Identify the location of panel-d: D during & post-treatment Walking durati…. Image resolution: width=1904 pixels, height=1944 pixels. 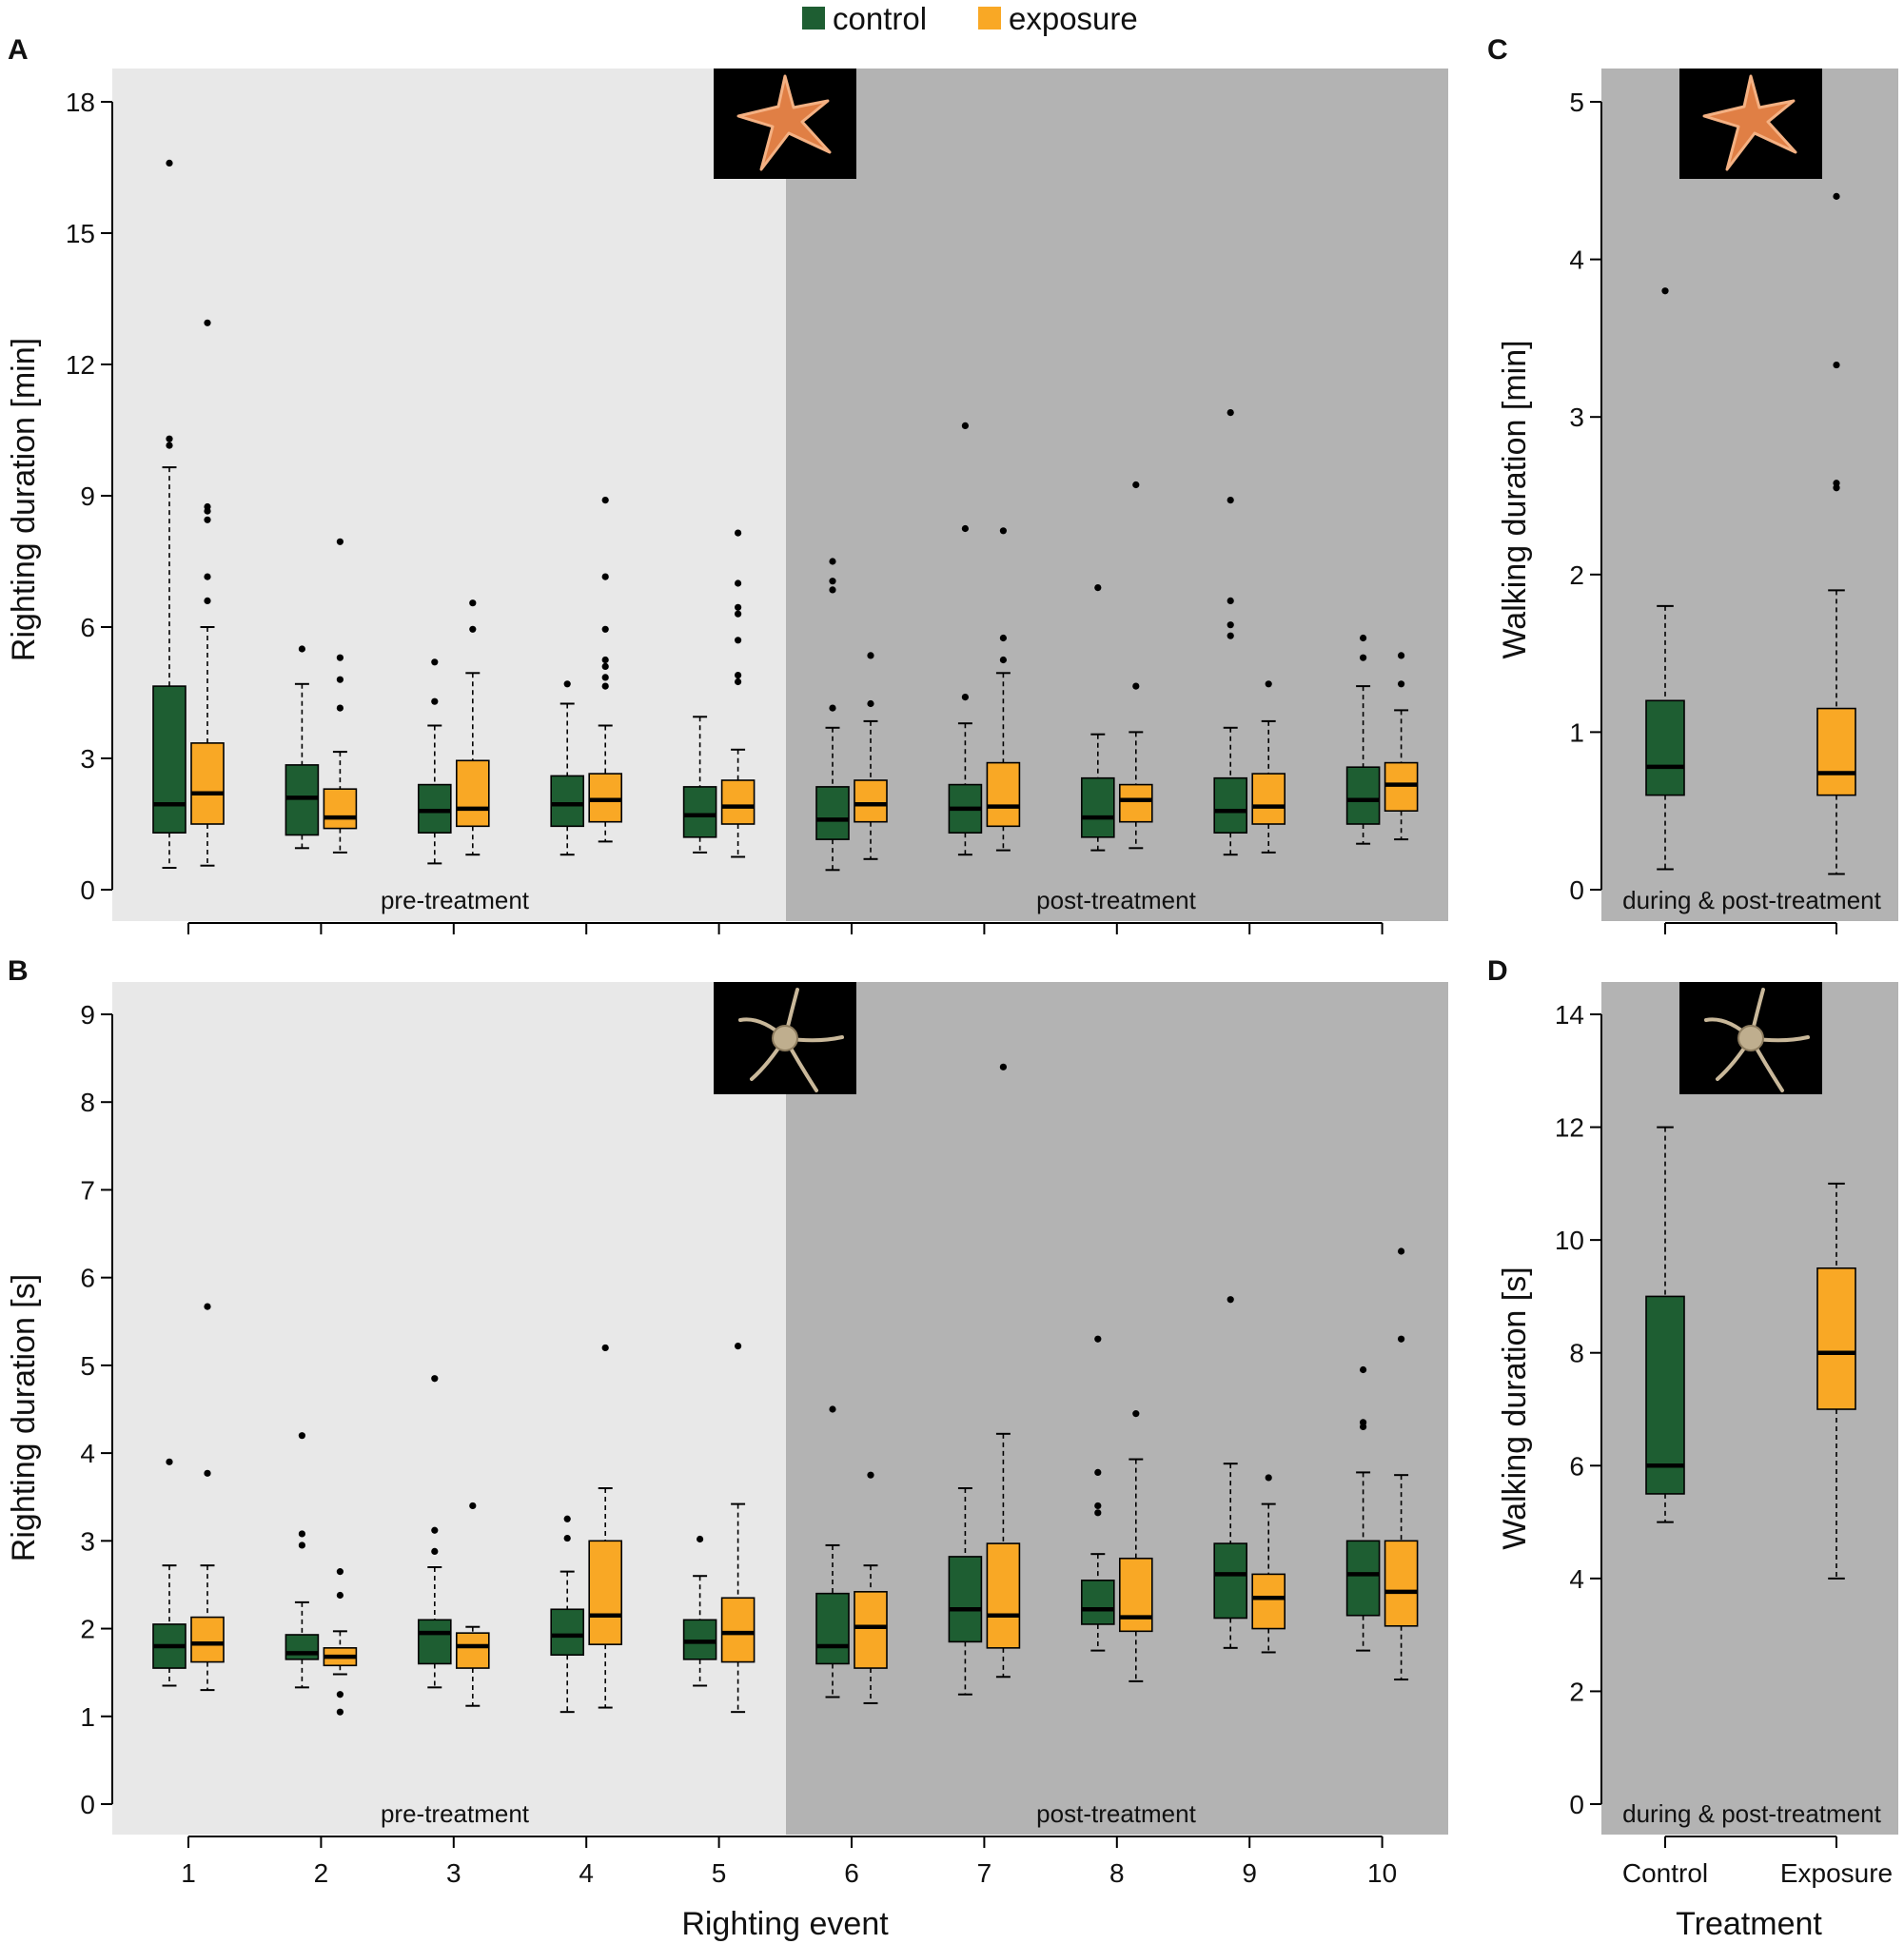
(1692, 1448).